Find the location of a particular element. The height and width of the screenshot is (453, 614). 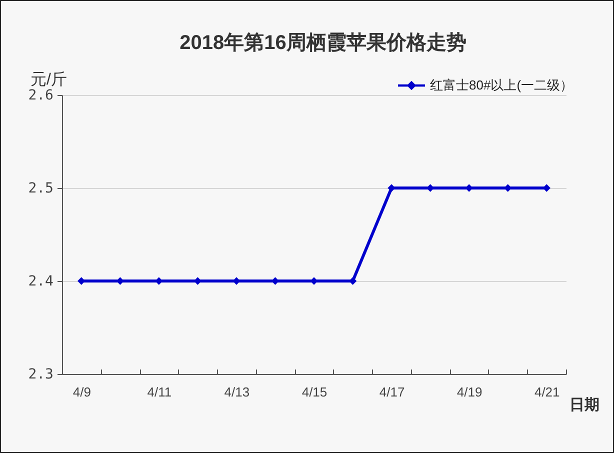

x-tick-label: 4/17 is located at coordinates (392, 392).